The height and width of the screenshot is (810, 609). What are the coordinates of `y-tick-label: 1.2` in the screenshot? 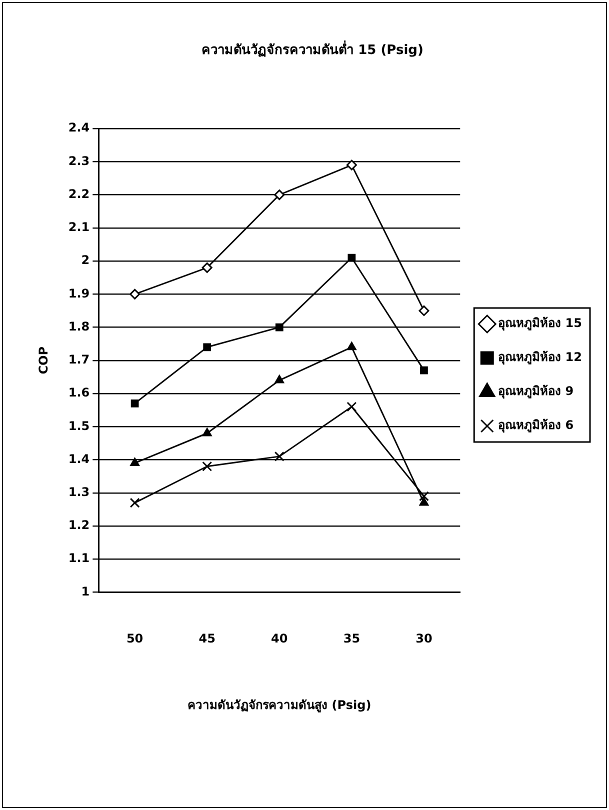 It's located at (79, 525).